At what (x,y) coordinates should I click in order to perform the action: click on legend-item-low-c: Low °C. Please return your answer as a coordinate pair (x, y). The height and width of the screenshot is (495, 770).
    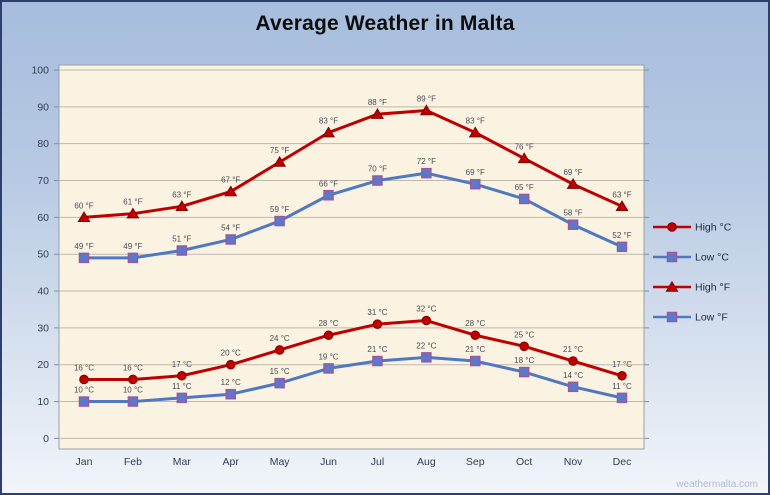
    Looking at the image, I should click on (691, 258).